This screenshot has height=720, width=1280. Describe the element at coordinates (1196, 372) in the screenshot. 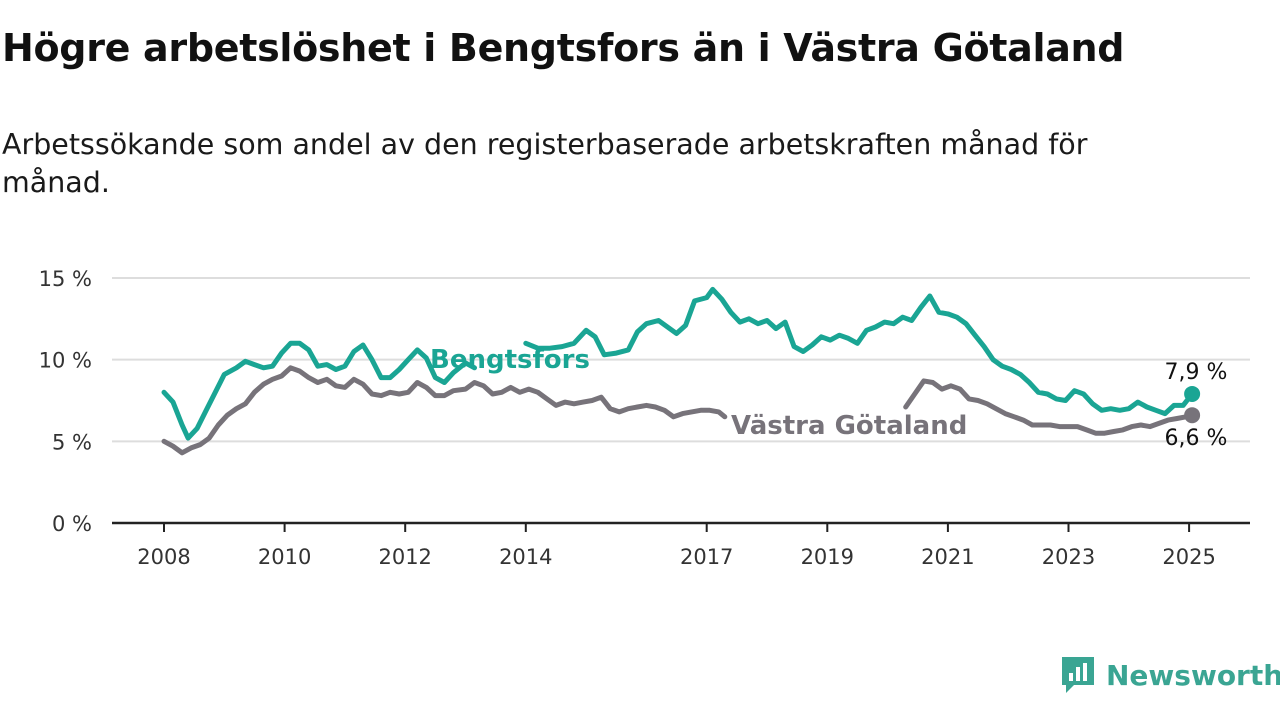

I see `end-label-bengtsfors: 7,9 %` at that location.